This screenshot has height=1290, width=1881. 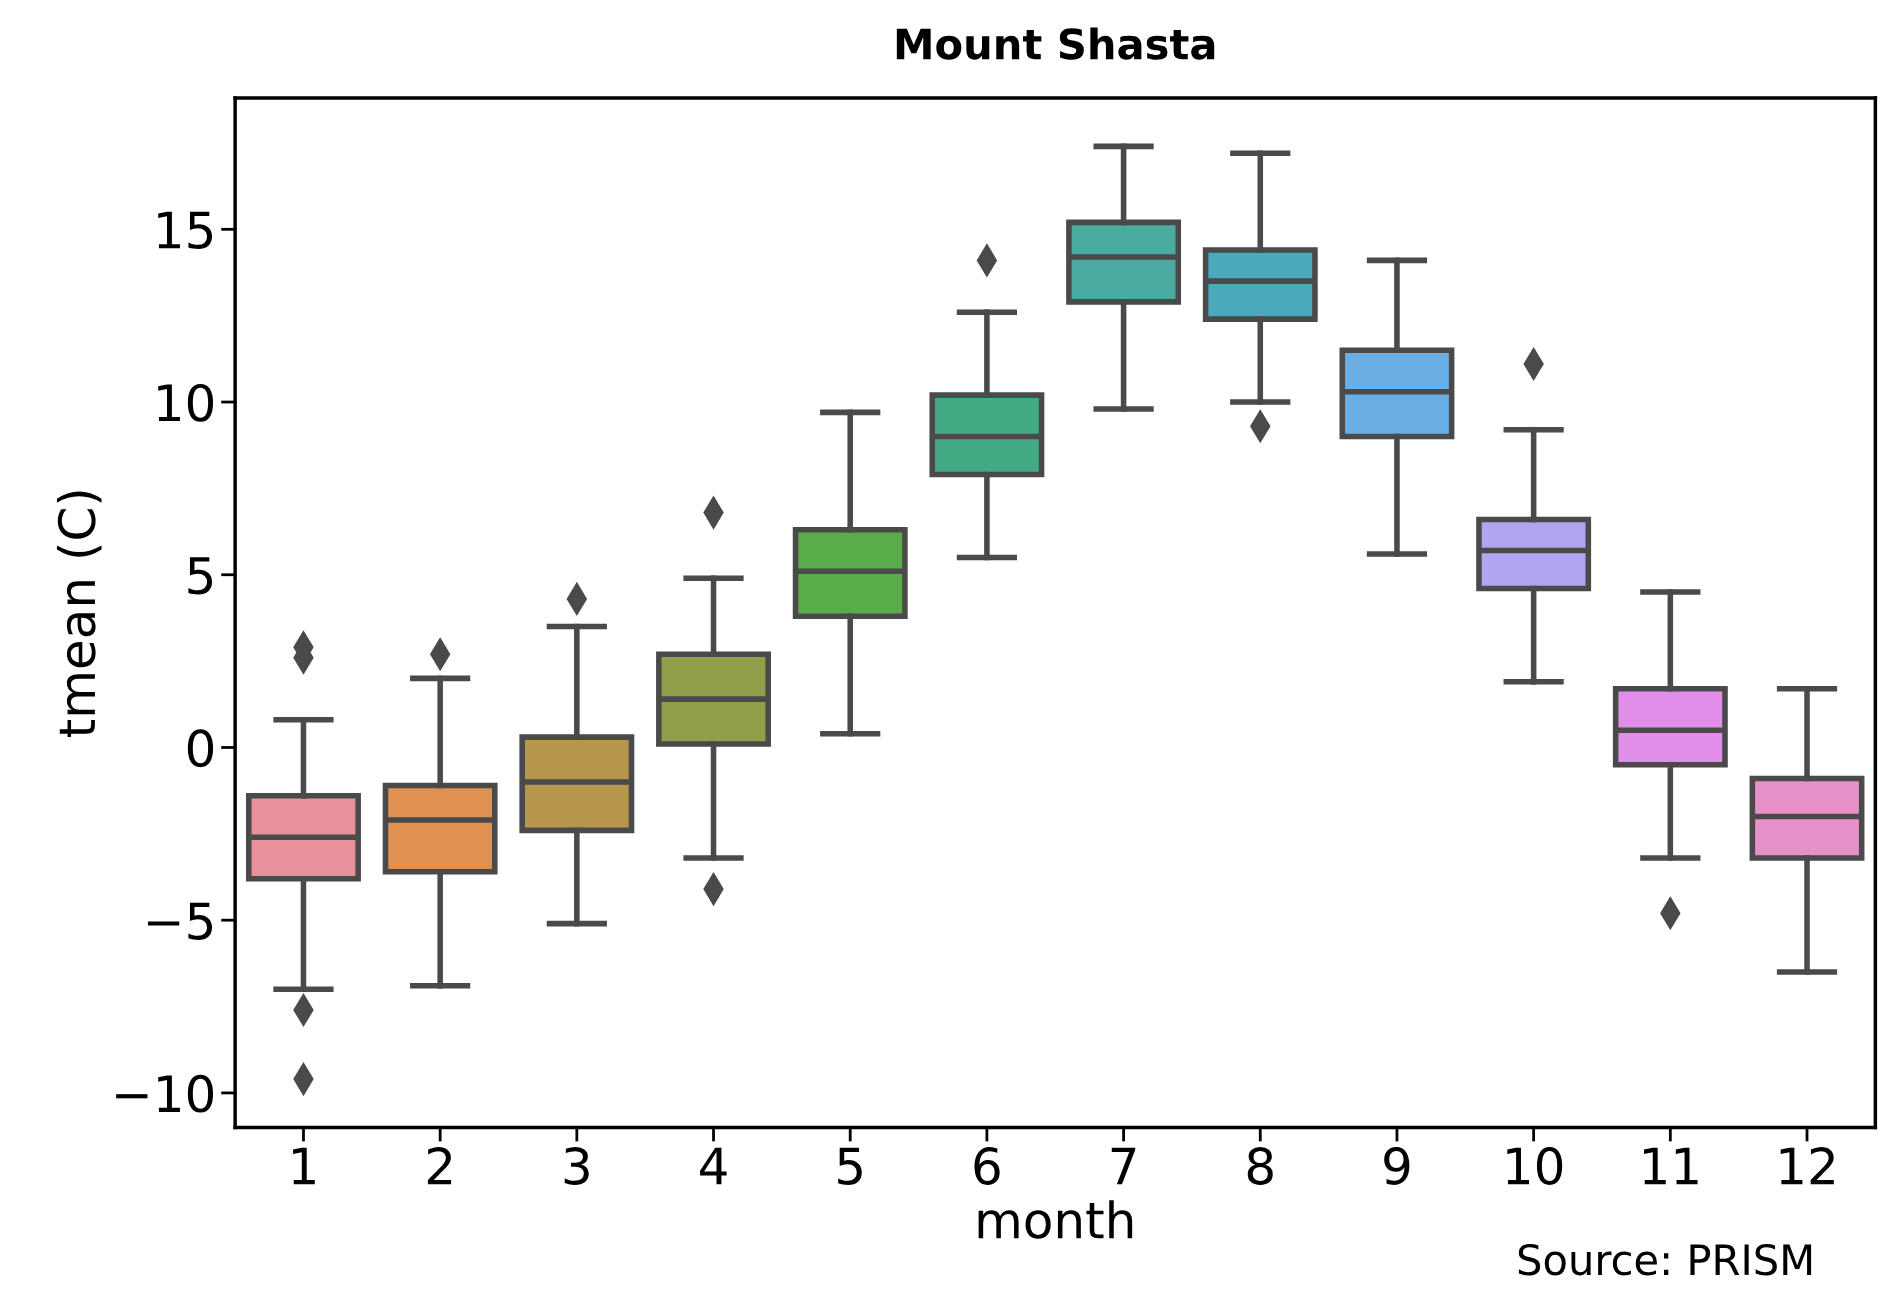 What do you see at coordinates (850, 1166) in the screenshot?
I see `x-tick-label: 5` at bounding box center [850, 1166].